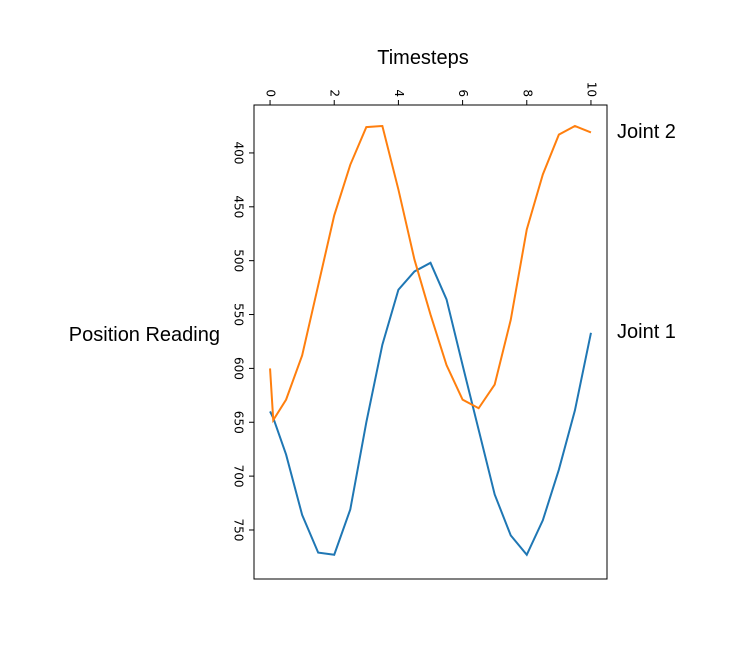 The height and width of the screenshot is (645, 742). What do you see at coordinates (646, 132) in the screenshot?
I see `legend-label: Joint 2` at bounding box center [646, 132].